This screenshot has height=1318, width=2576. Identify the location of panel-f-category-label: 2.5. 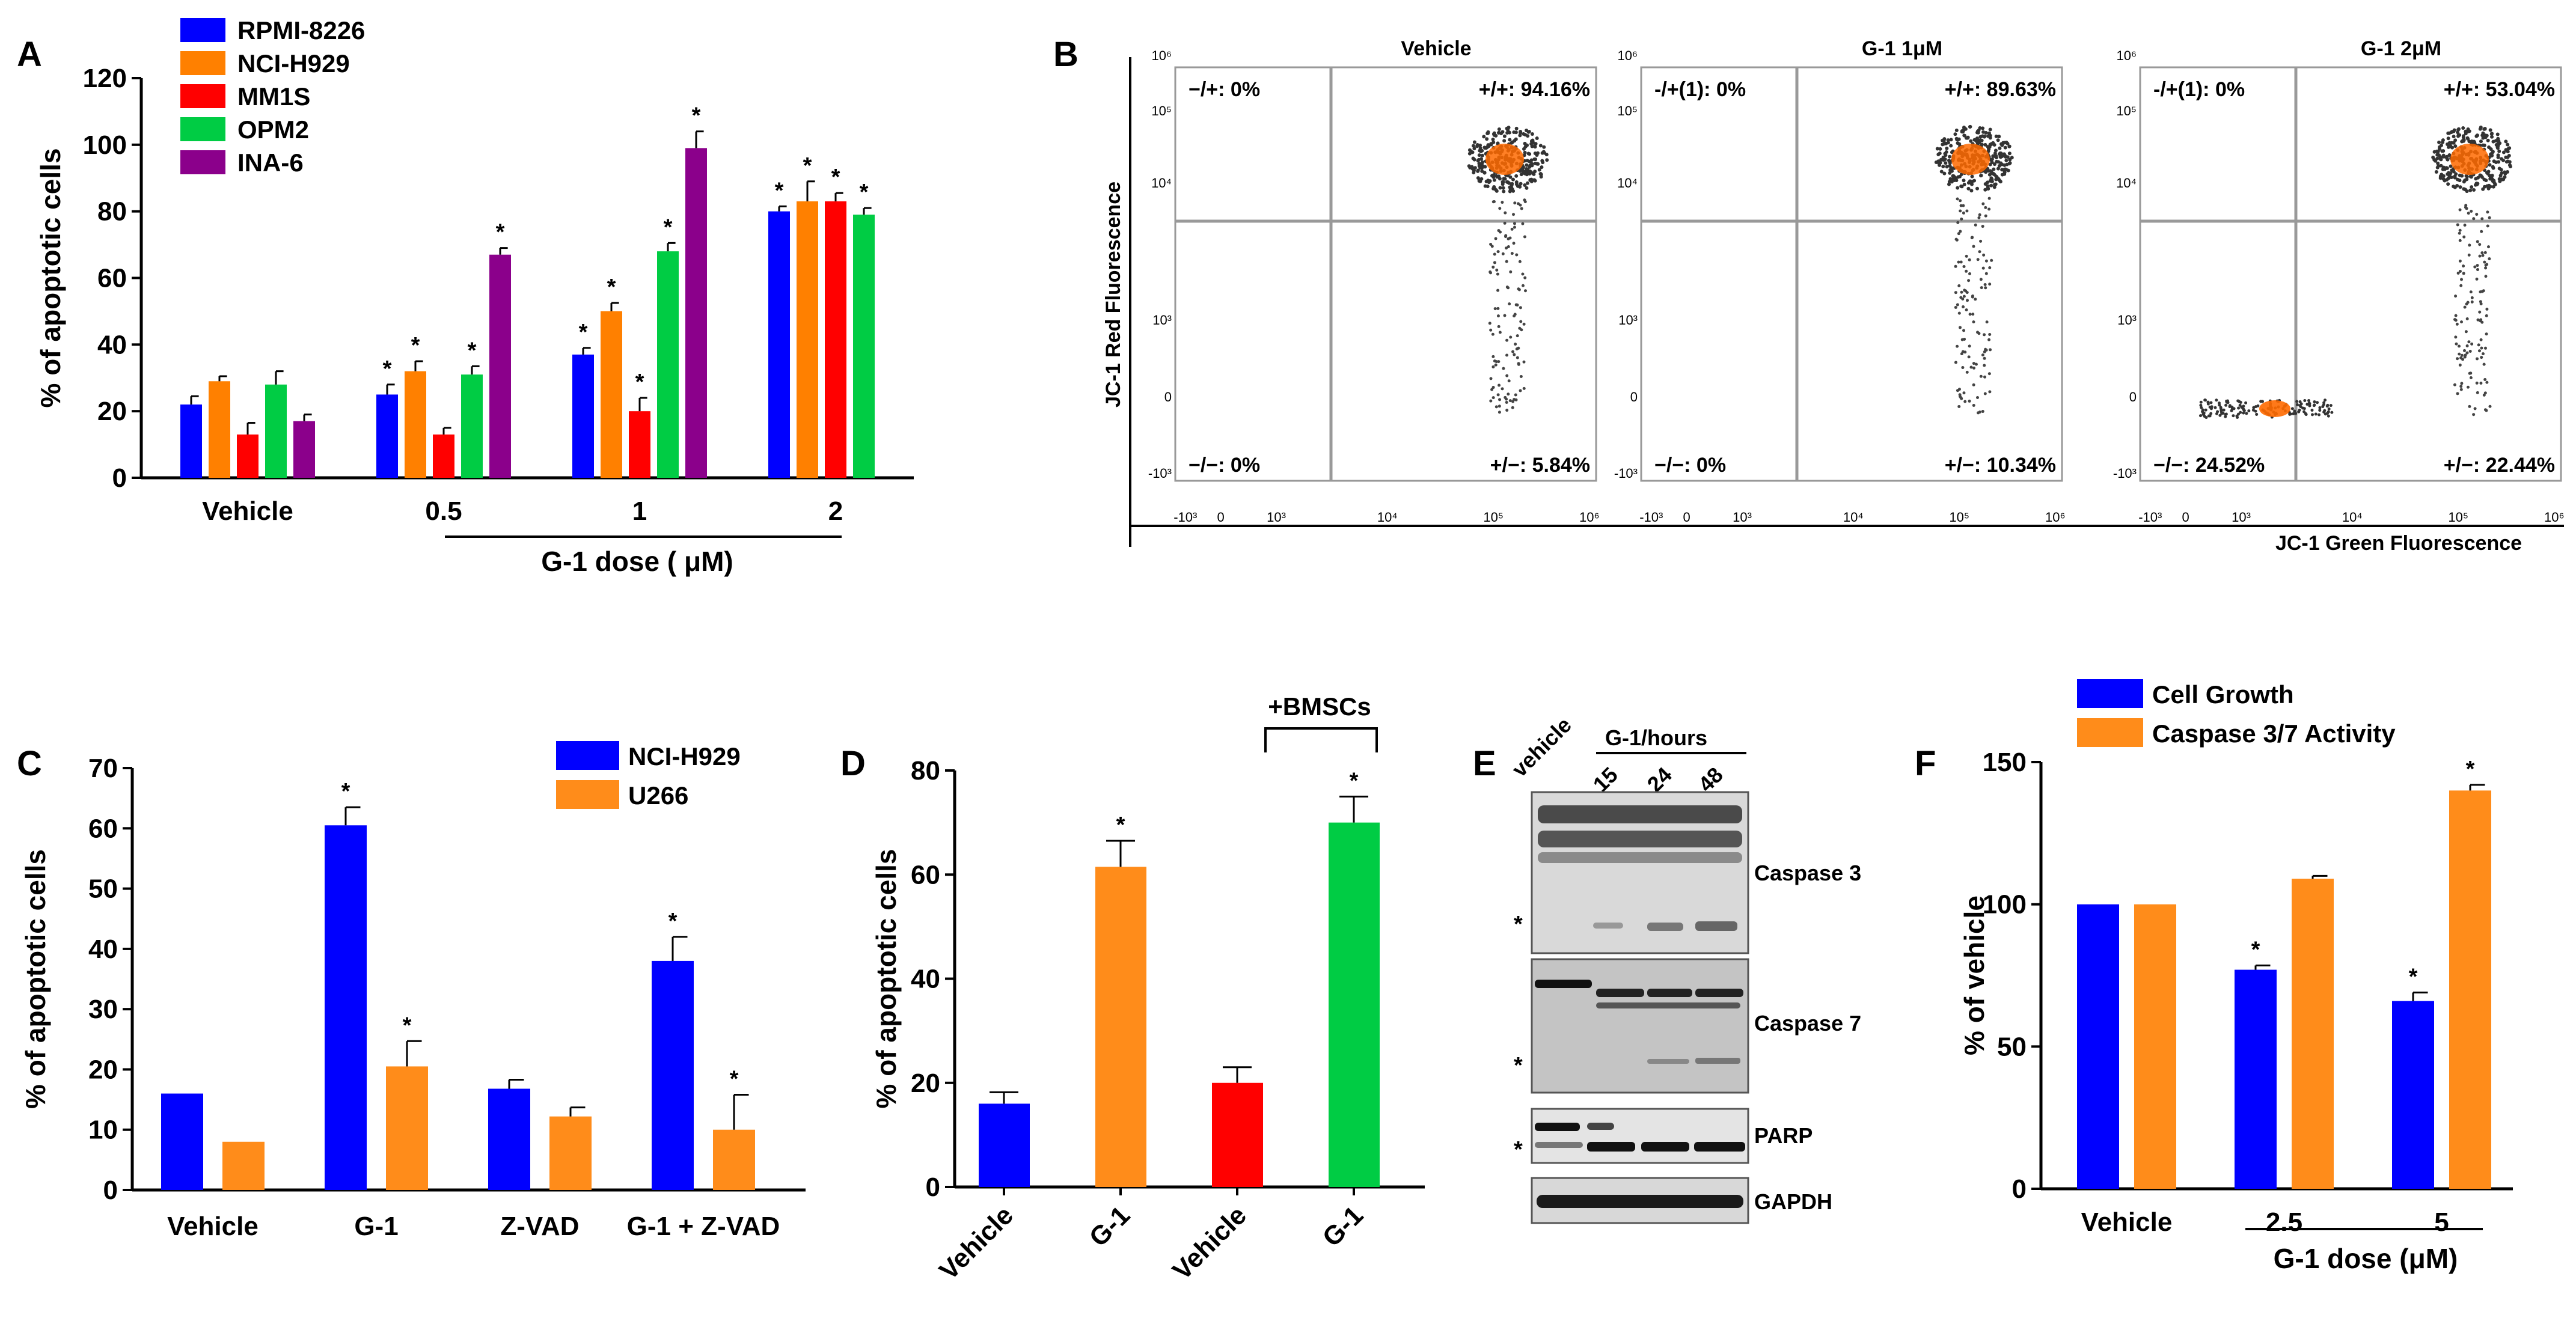
(2284, 1222).